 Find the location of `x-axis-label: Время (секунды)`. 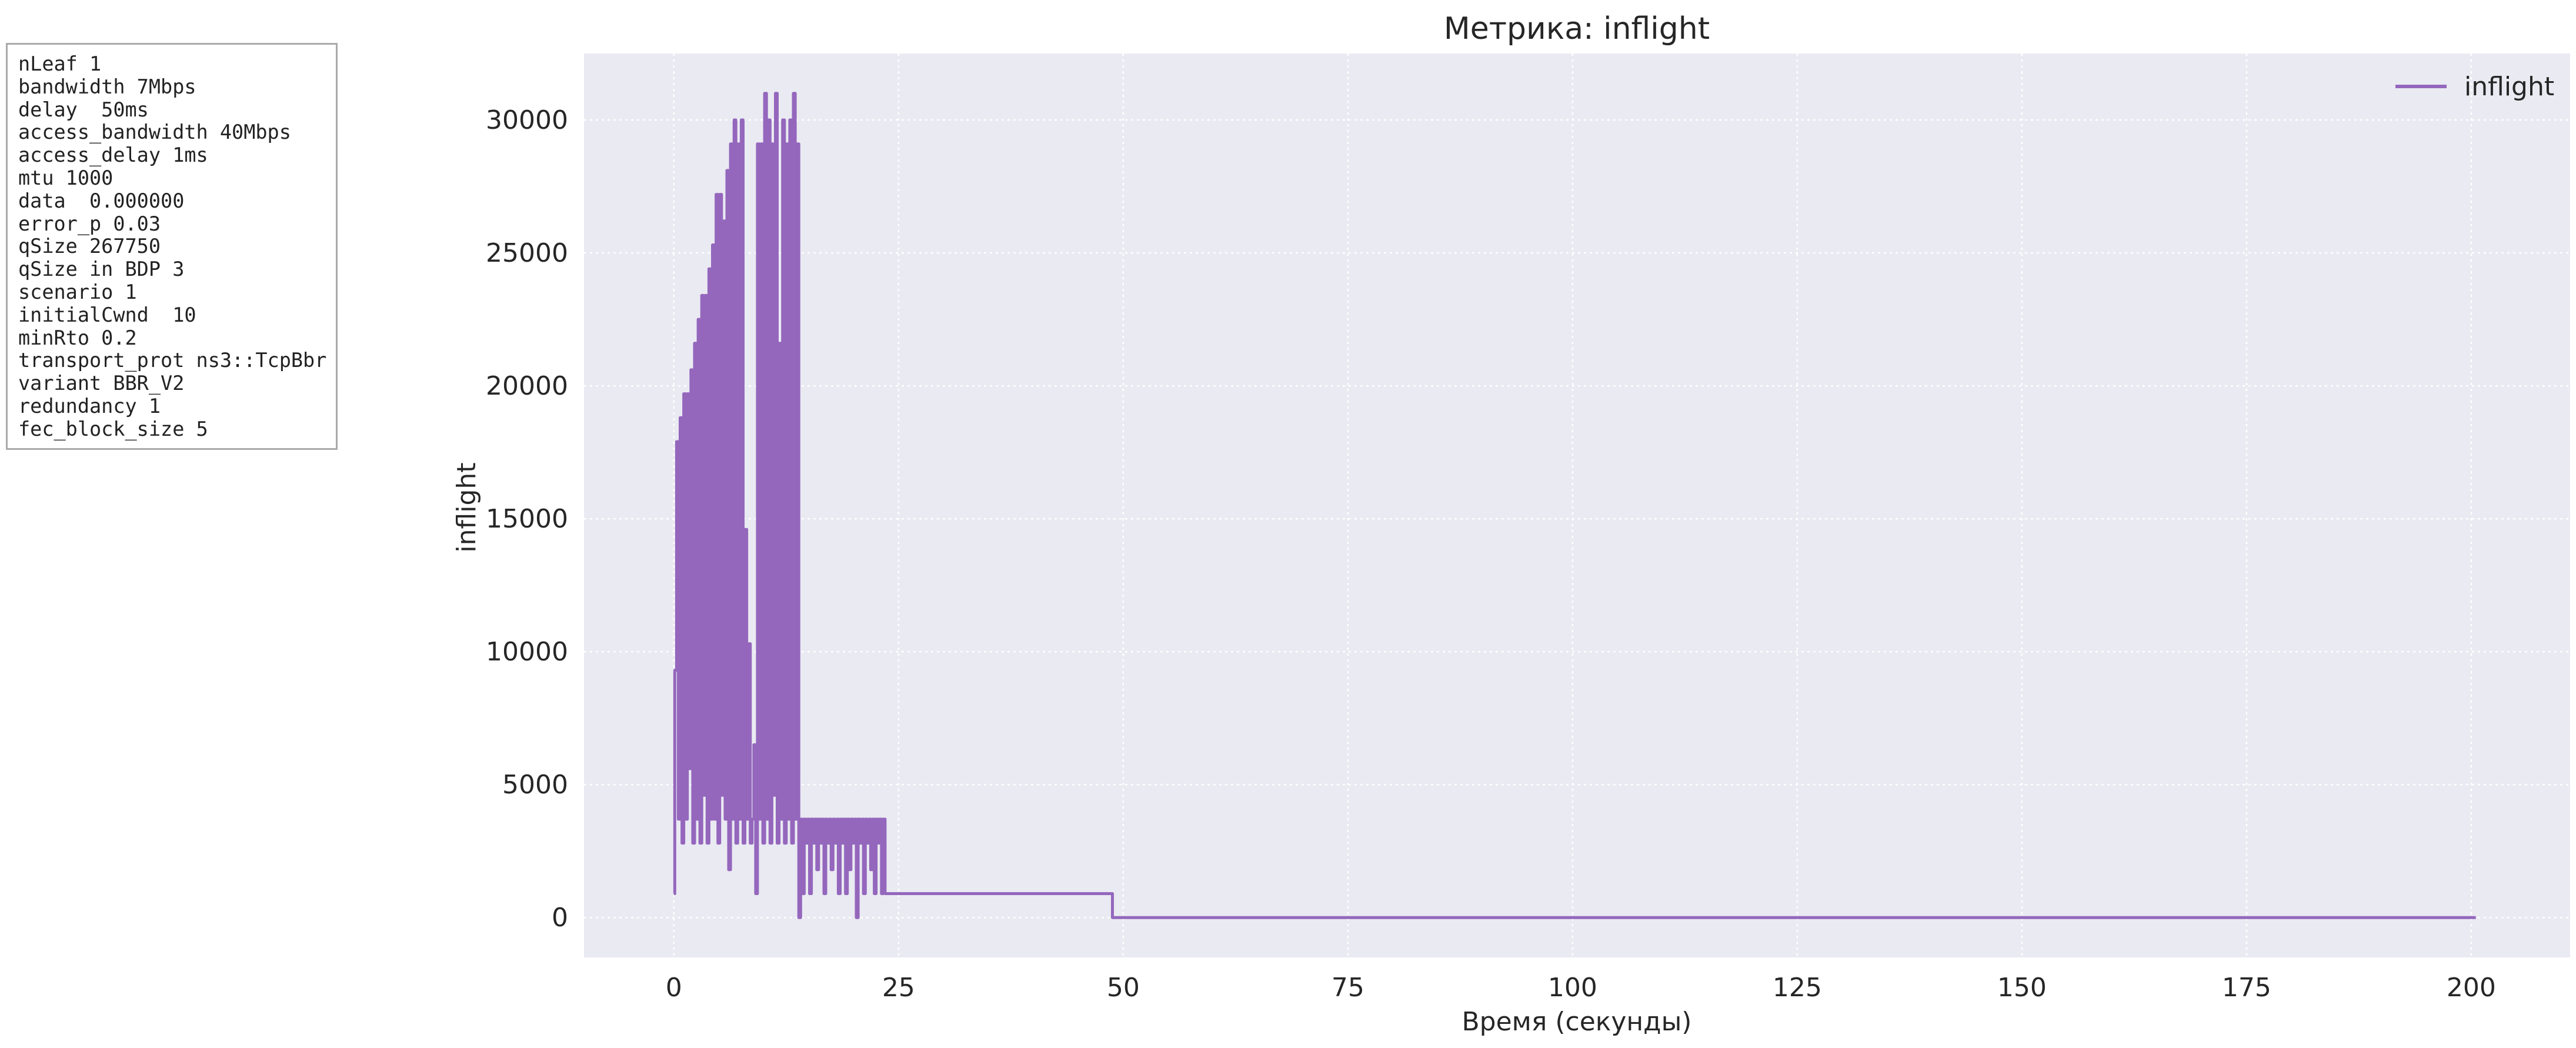

x-axis-label: Время (секунды) is located at coordinates (1577, 1022).